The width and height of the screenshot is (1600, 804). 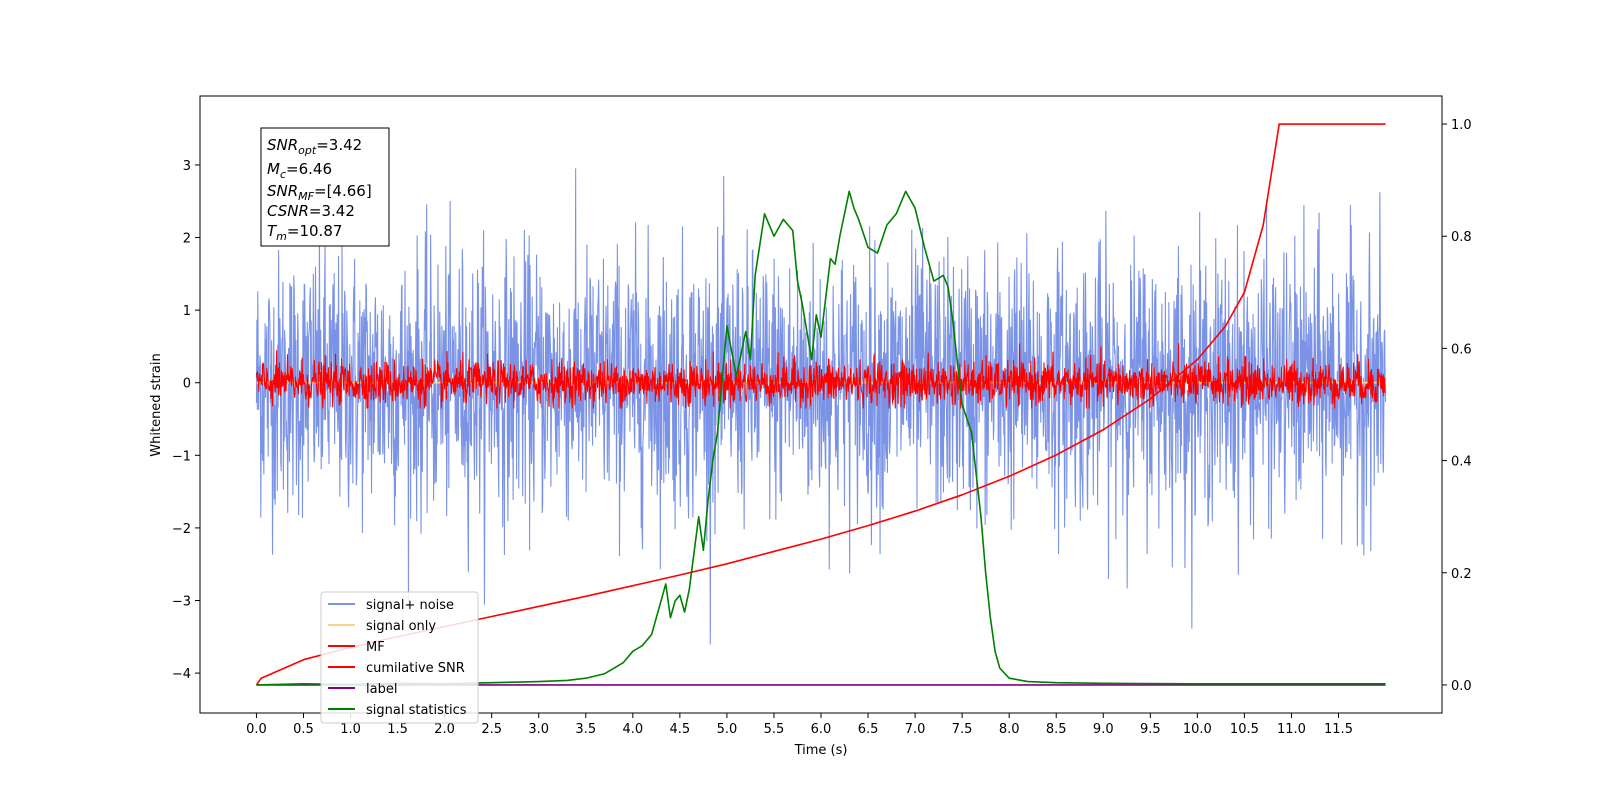 What do you see at coordinates (1457, 406) in the screenshot?
I see `y-axis-right-ticks: 1.0 0.8 0.6 0.4 0.2 0.0` at bounding box center [1457, 406].